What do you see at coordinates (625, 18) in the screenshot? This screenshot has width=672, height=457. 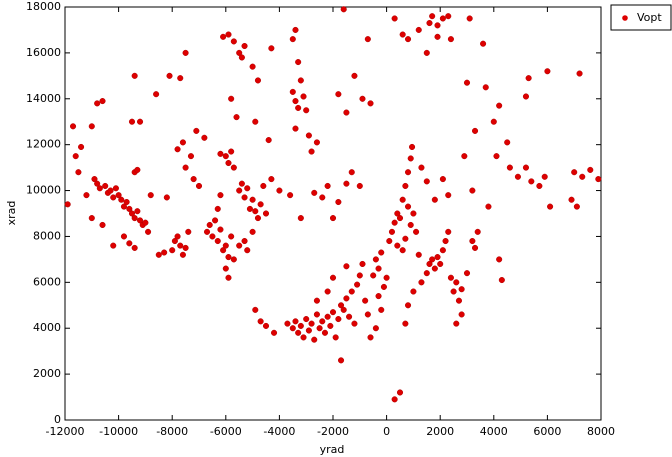 I see `legend-marker` at bounding box center [625, 18].